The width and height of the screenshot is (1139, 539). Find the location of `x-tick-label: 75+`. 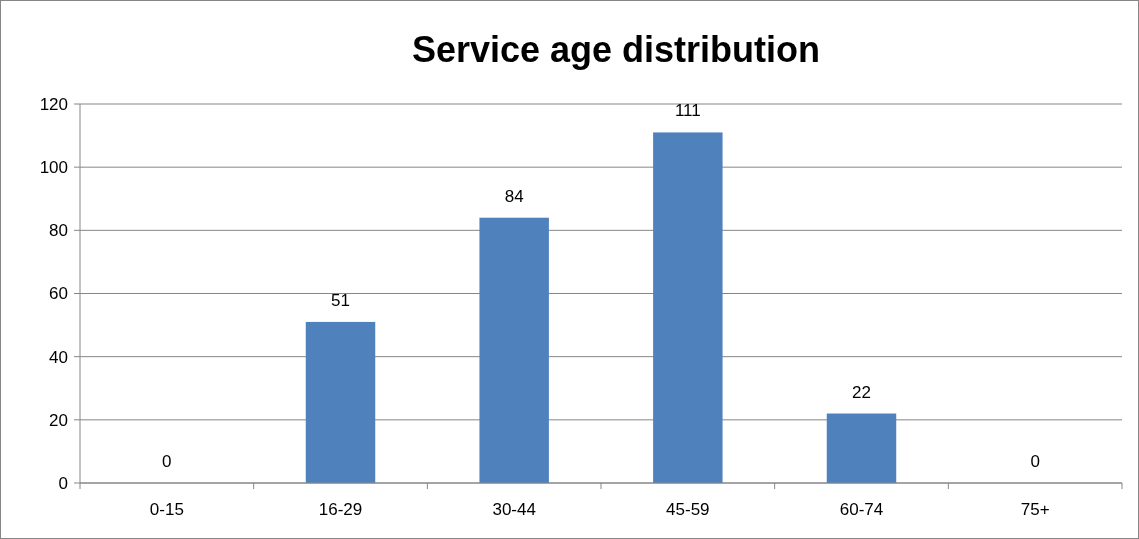

x-tick-label: 75+ is located at coordinates (1035, 509).